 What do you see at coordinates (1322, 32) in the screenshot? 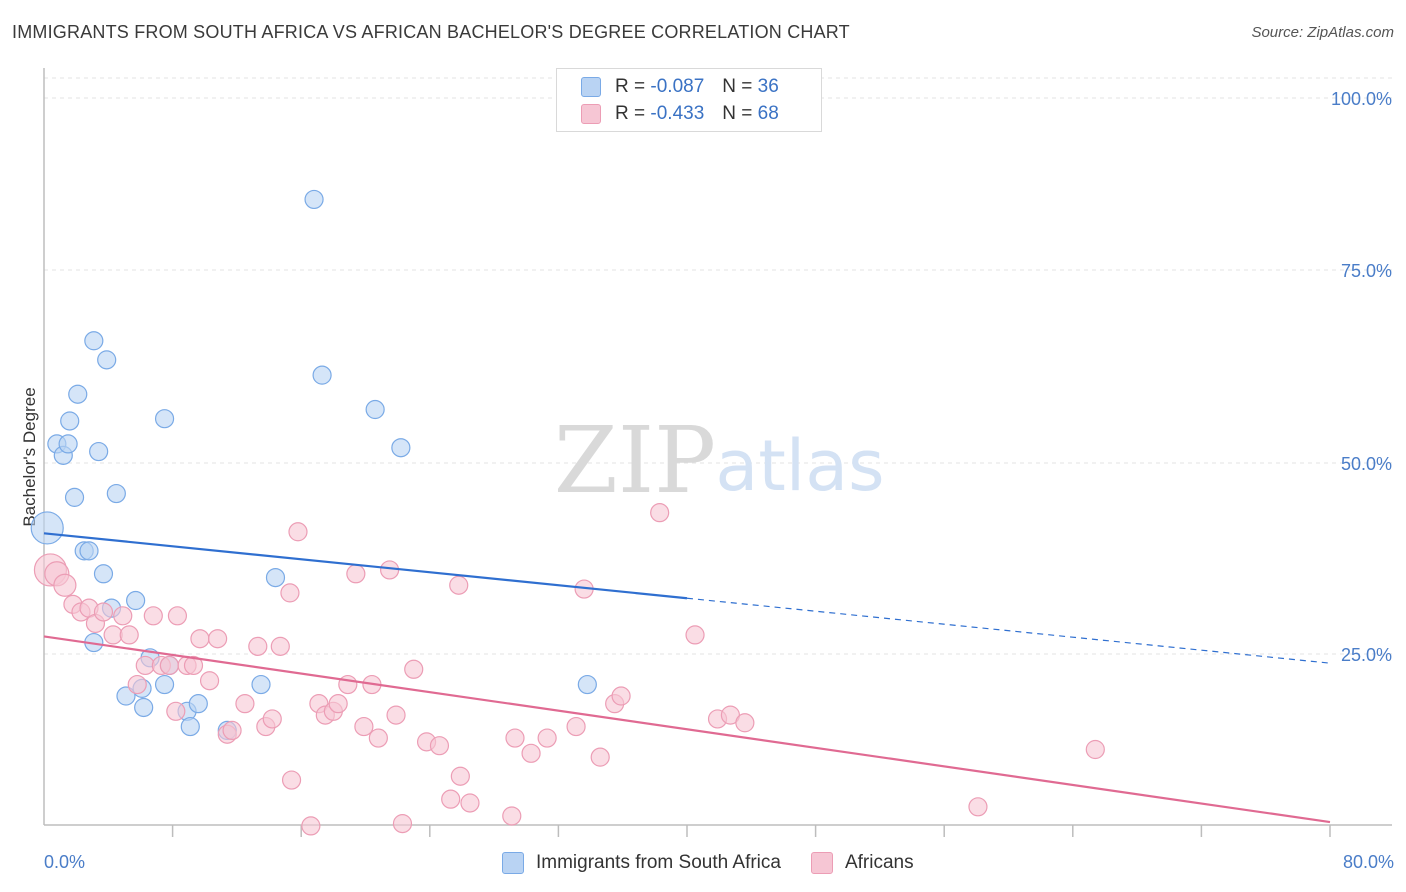
I see `chart-source: Source: ZipAtlas.com` at bounding box center [1322, 32].